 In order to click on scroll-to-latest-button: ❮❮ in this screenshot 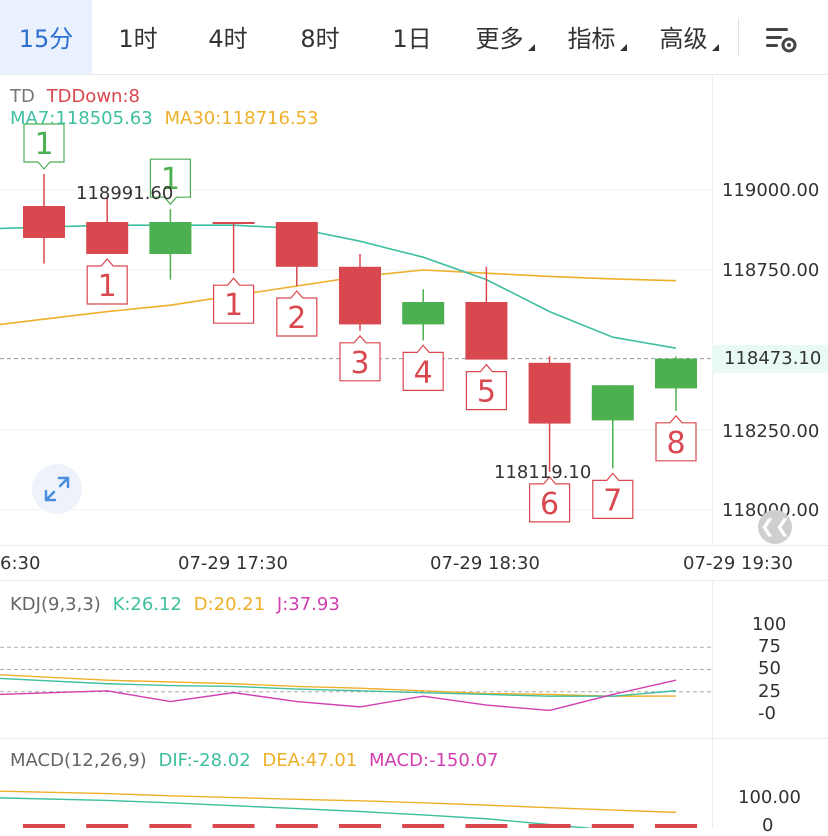, I will do `click(775, 527)`.